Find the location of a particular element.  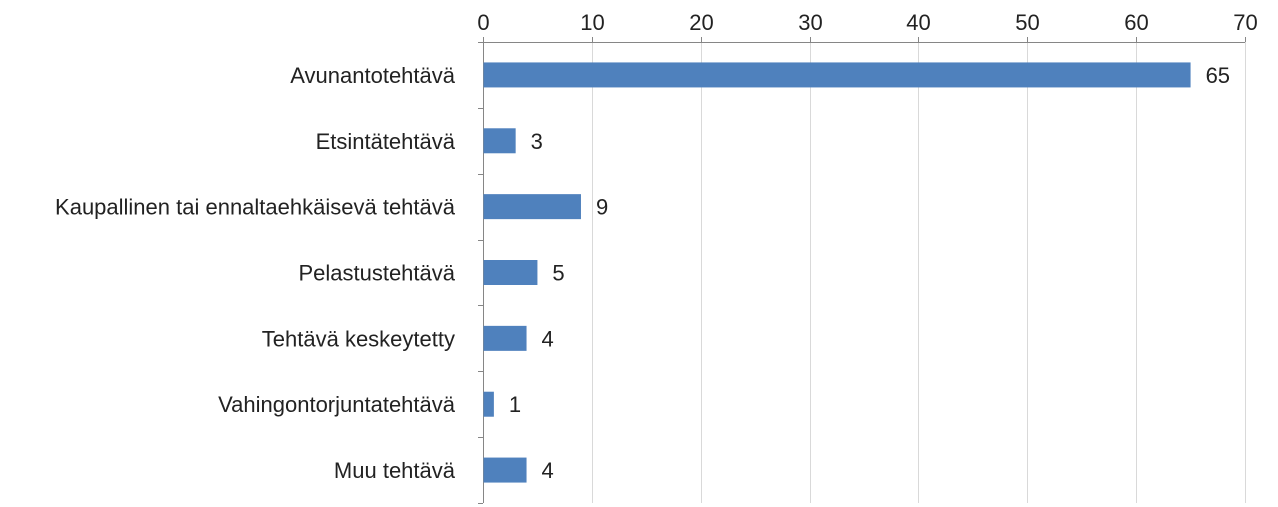

data-label-2: 3 is located at coordinates (537, 141).